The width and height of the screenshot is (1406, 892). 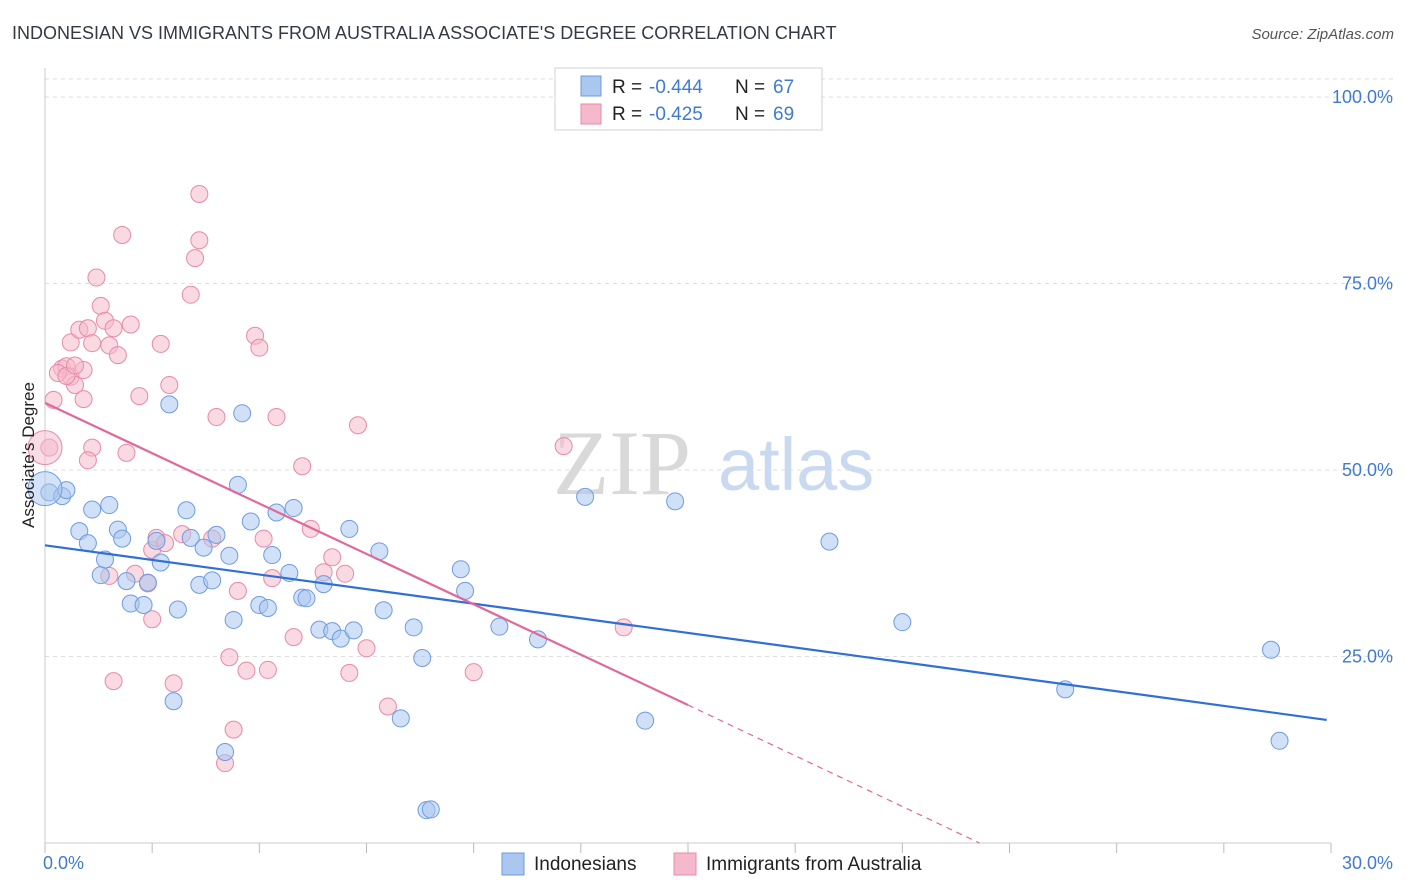 I want to click on legend-n-value-1: 67, so click(x=783, y=87).